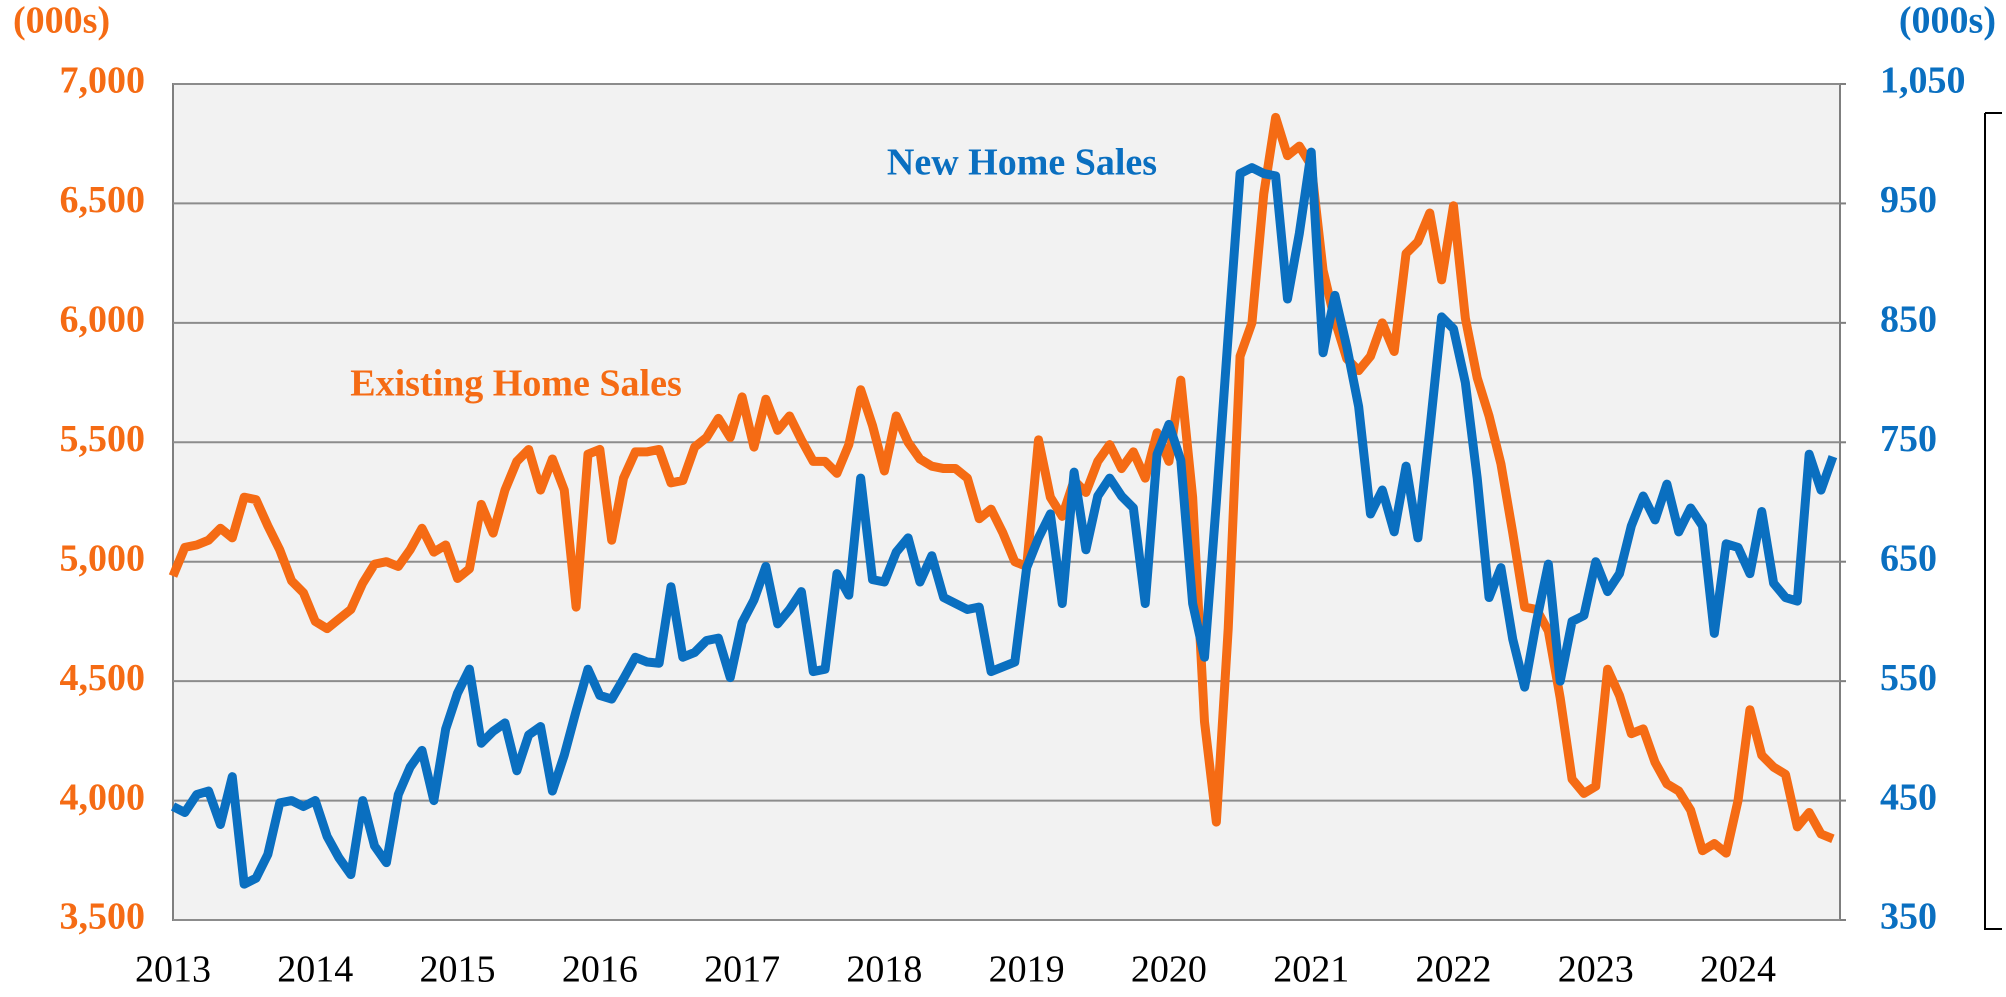  I want to click on y-tick-label: 4,000, so click(103, 797).